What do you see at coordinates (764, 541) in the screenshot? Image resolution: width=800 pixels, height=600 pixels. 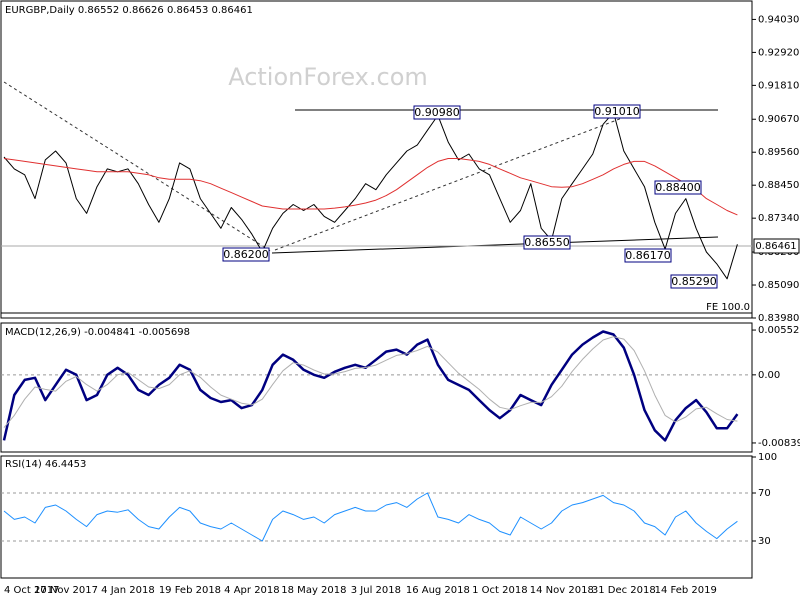 I see `y-tick-label: 30` at bounding box center [764, 541].